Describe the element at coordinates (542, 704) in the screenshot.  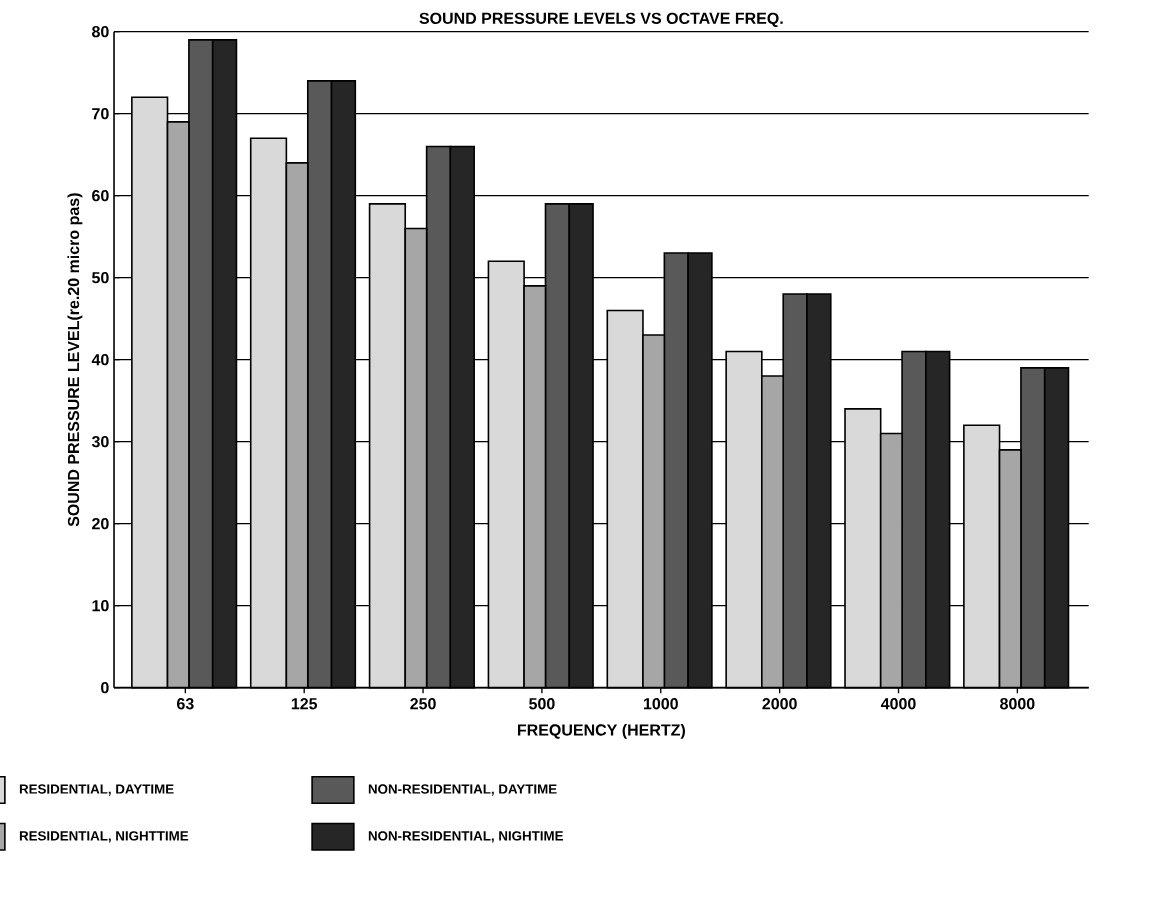
I see `x-tick-label: 500` at that location.